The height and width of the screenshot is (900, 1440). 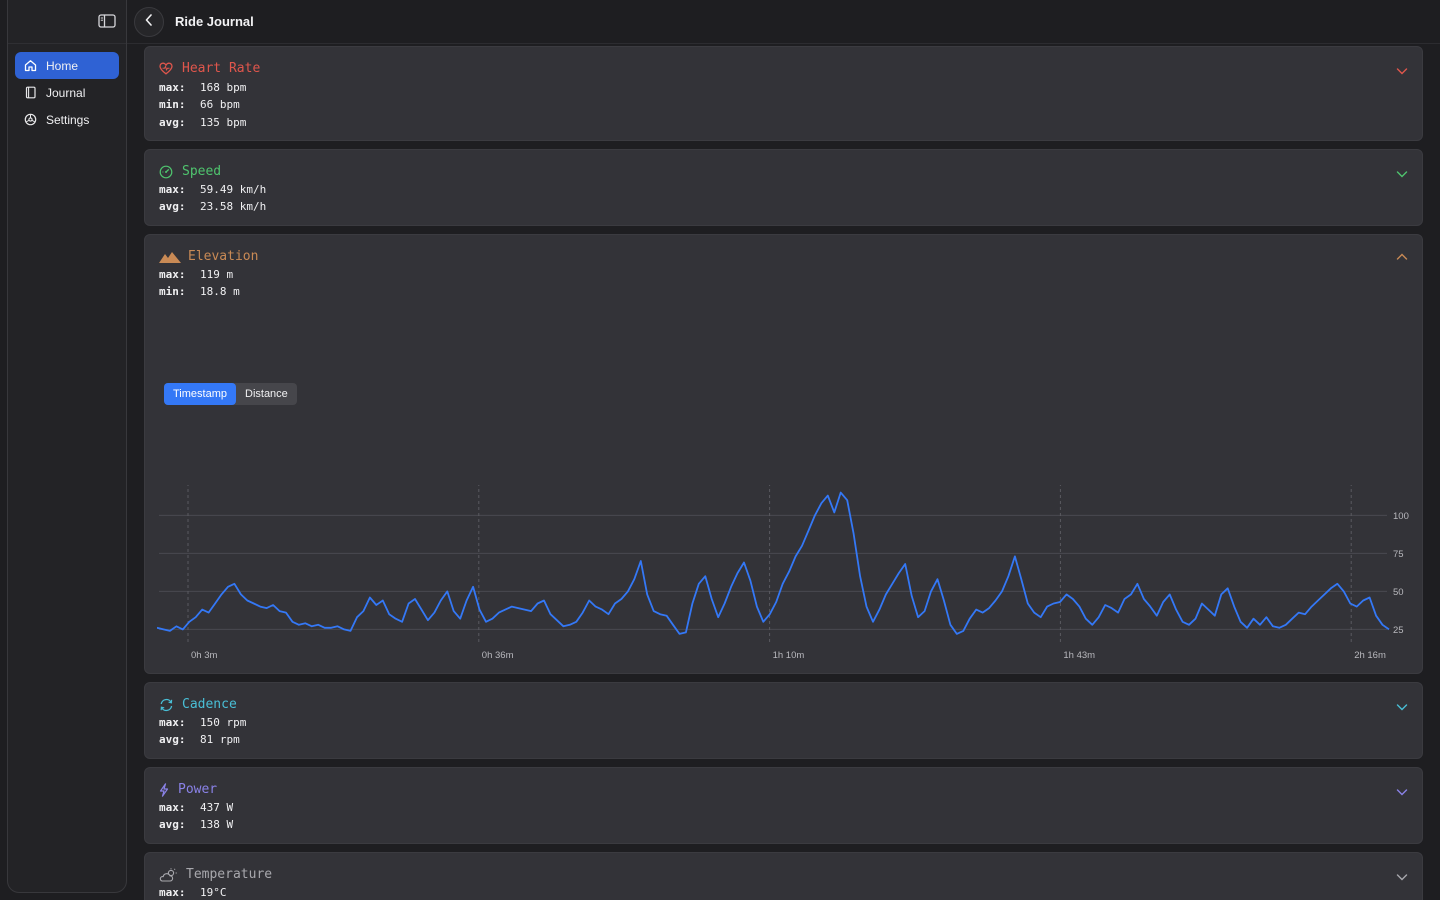 I want to click on temperature-title: Temperature, so click(x=229, y=874).